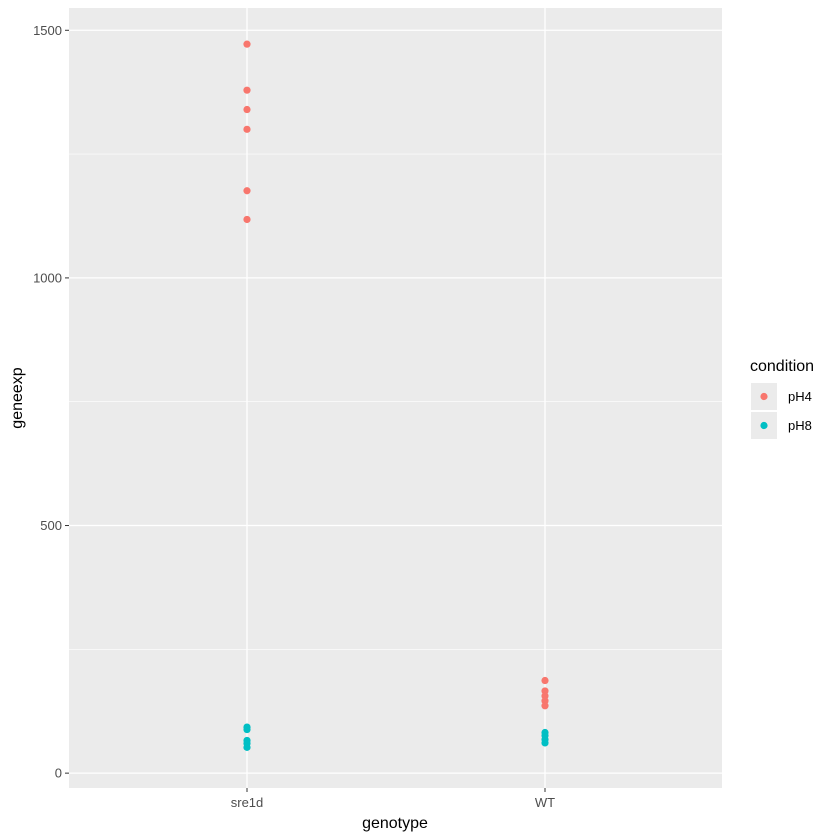  Describe the element at coordinates (800, 396) in the screenshot. I see `legend-label: pH4` at that location.